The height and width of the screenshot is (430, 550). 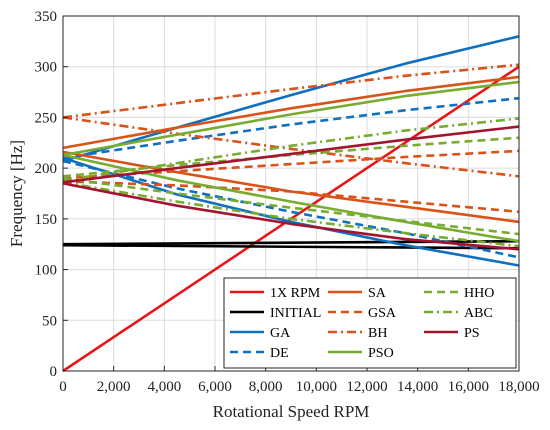 I want to click on x-tick-label: 16,000, so click(x=468, y=387).